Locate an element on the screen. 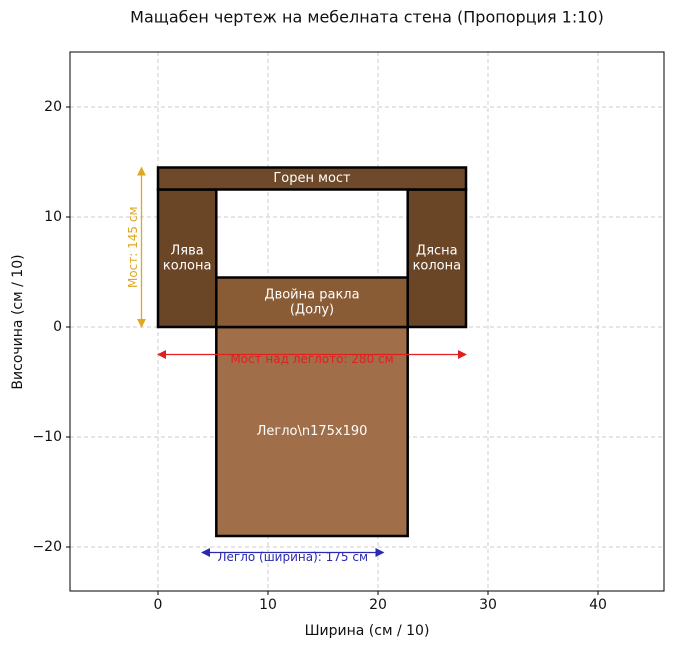  y-tick-label: −10 is located at coordinates (47, 437).